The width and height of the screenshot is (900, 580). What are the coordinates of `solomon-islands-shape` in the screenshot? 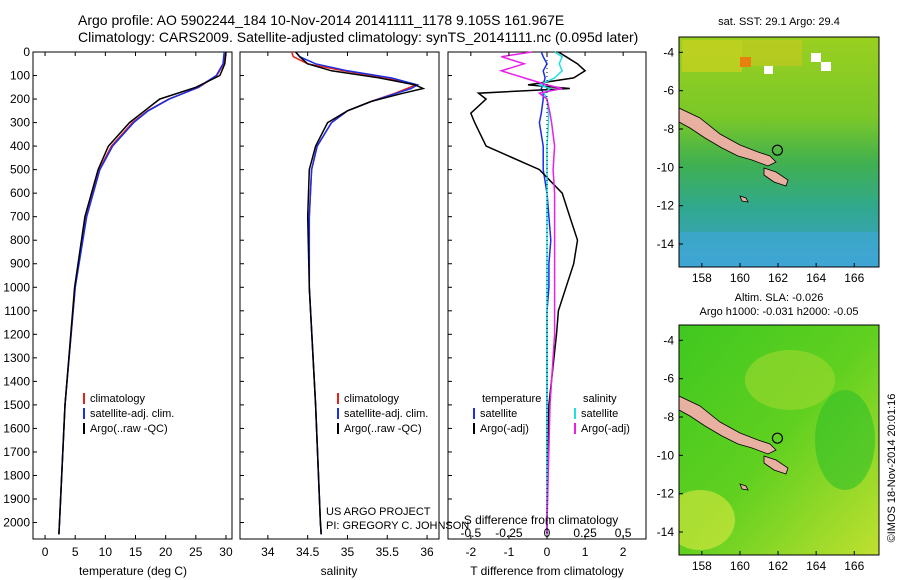 It's located at (728, 425).